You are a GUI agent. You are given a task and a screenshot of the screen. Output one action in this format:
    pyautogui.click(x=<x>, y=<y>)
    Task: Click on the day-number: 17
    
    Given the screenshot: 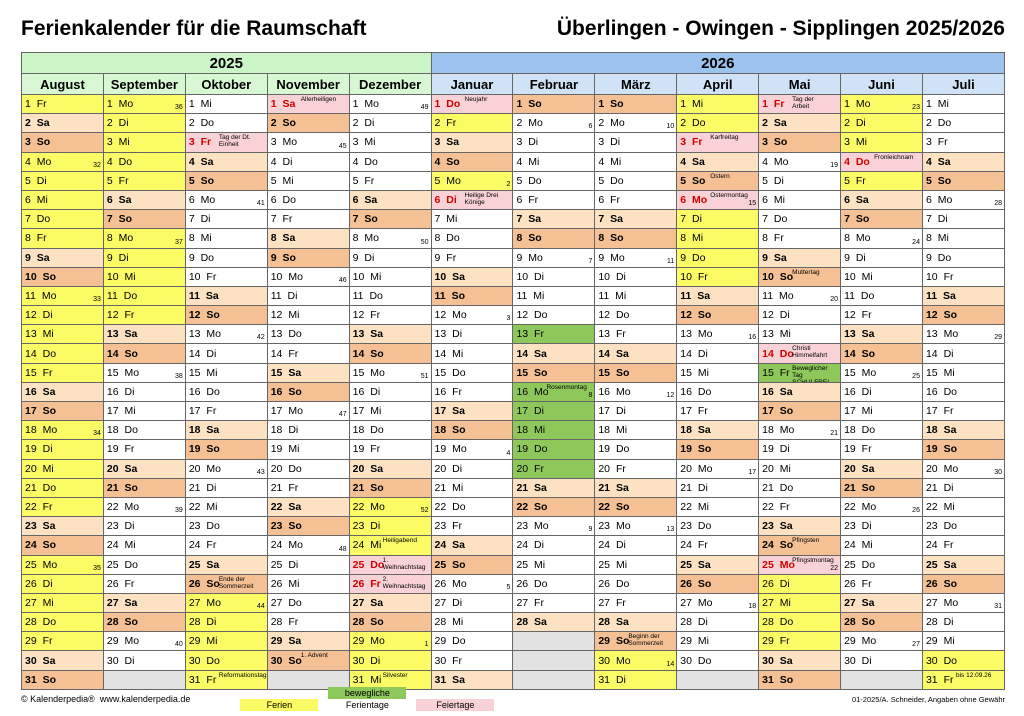 What is the action you would take?
    pyautogui.click(x=931, y=411)
    